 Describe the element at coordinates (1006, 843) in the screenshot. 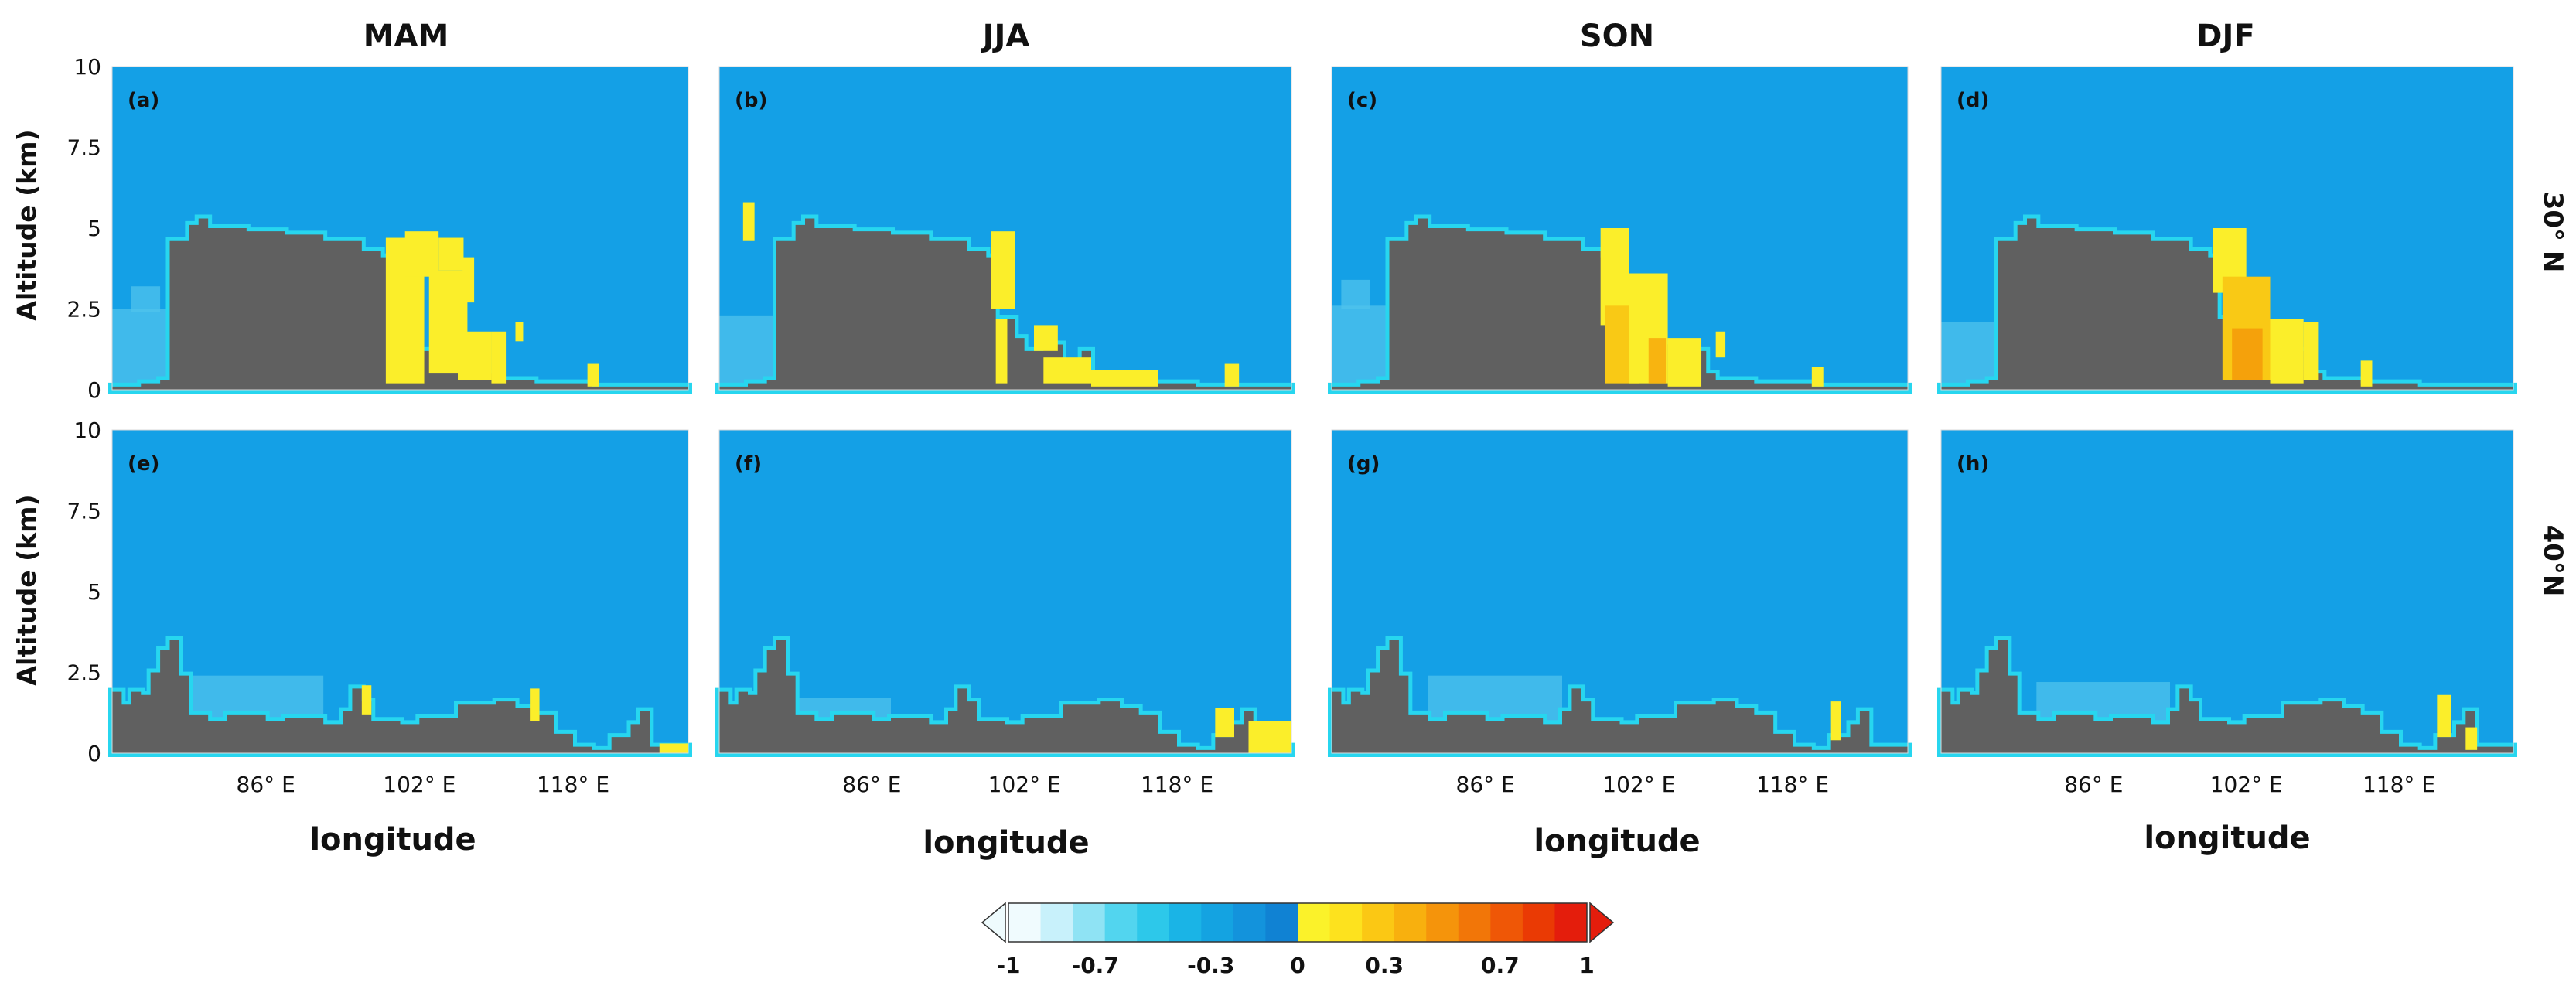

I see `x-axis-label-jja: longitude` at that location.